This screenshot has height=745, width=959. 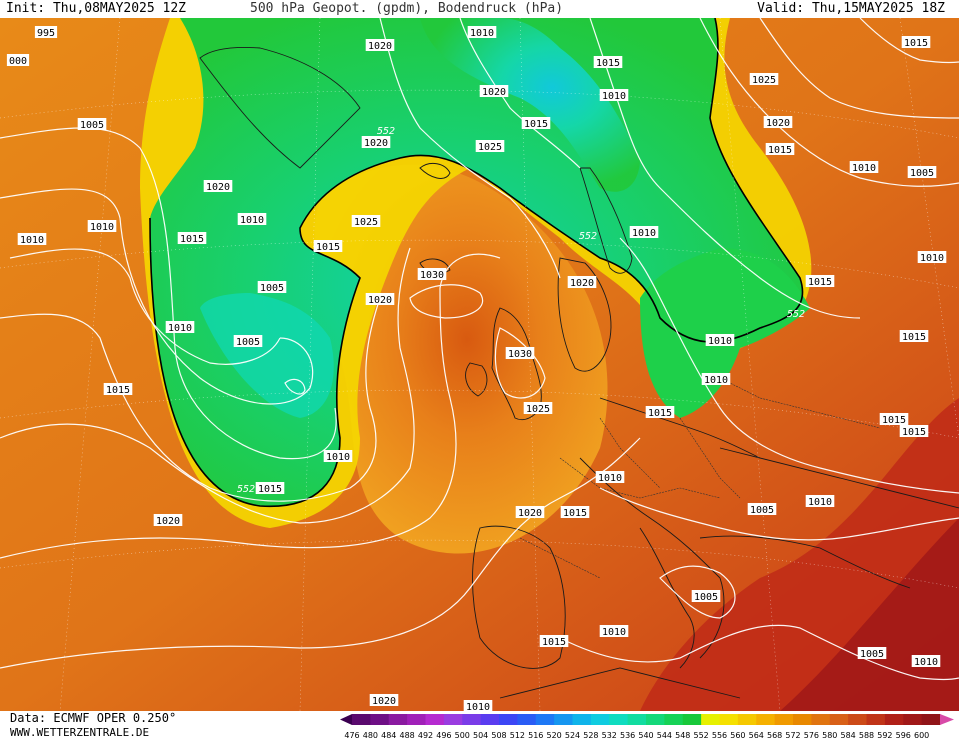 I want to click on map-title: 500 hPa Geopot. (gpdm), Bodendruck (hPa), so click(x=407, y=8).